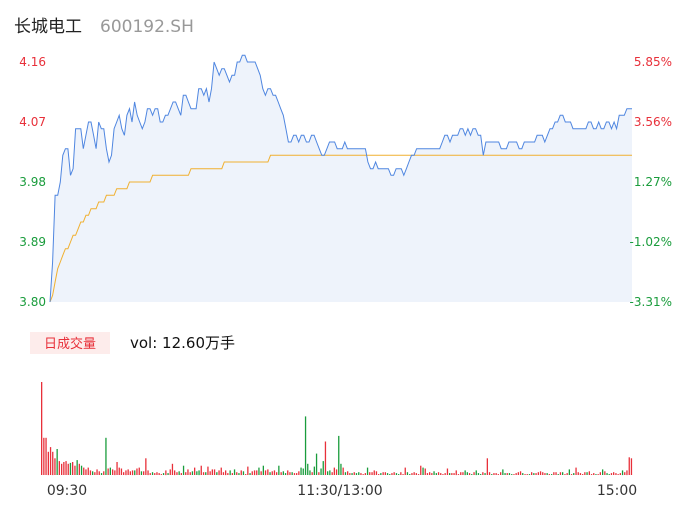 This screenshot has height=524, width=686. What do you see at coordinates (651, 182) in the screenshot?
I see `percent-axis-right: 5.85% 3.56% 1.27% -1.02% -3.31%` at bounding box center [651, 182].